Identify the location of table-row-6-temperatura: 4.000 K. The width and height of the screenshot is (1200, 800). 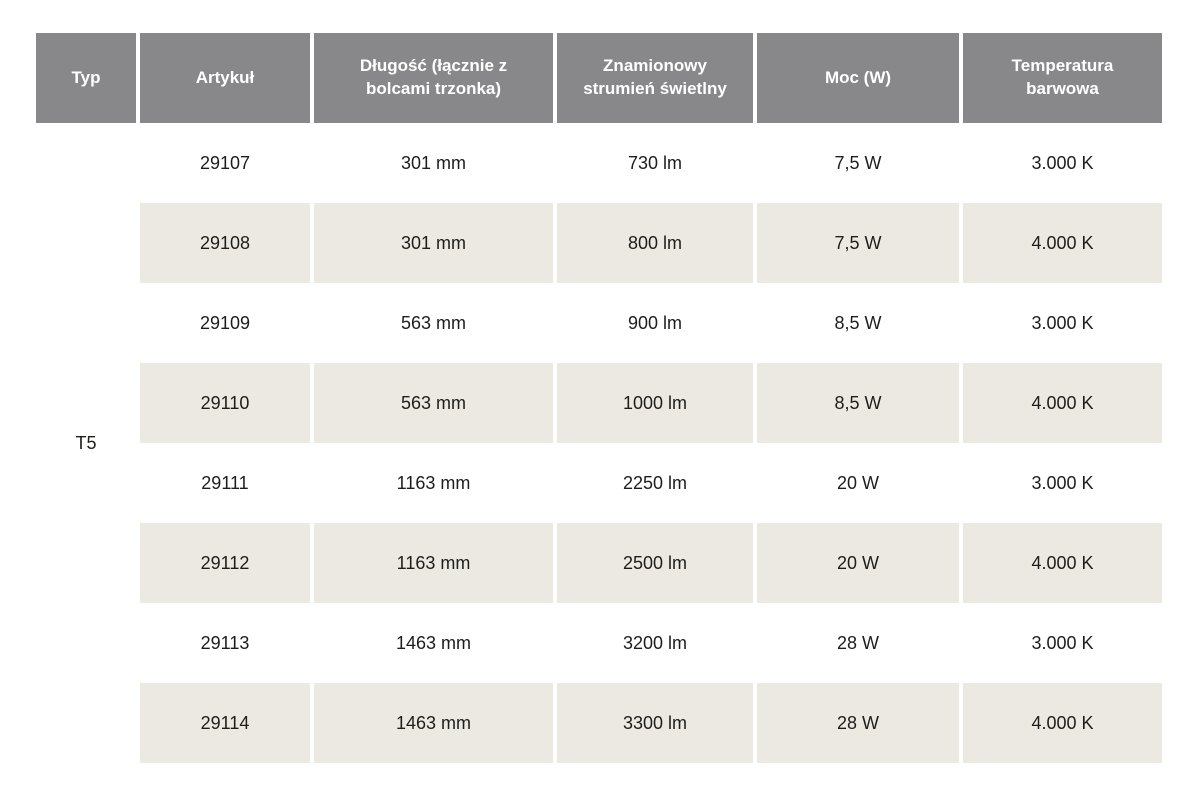
(1062, 563).